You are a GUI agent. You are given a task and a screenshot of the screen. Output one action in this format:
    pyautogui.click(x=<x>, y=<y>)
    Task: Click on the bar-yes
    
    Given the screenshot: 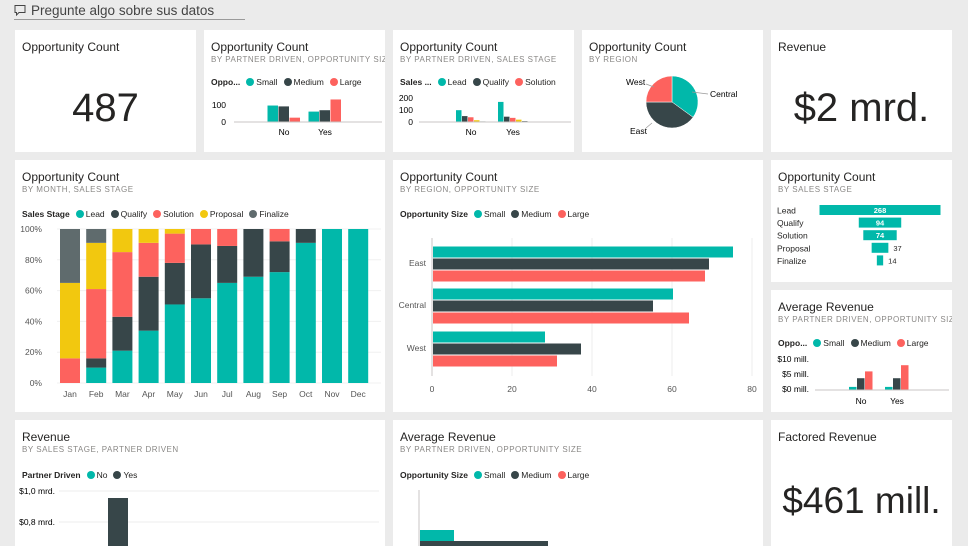 What is the action you would take?
    pyautogui.click(x=118, y=522)
    